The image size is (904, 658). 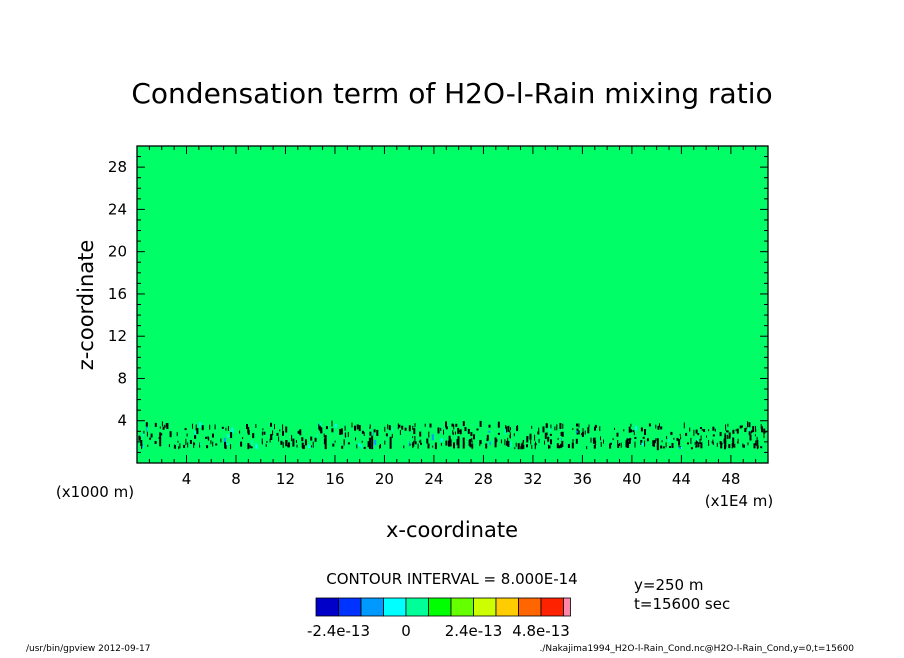 What do you see at coordinates (668, 585) in the screenshot?
I see `y-slice-annotation: y=250 m` at bounding box center [668, 585].